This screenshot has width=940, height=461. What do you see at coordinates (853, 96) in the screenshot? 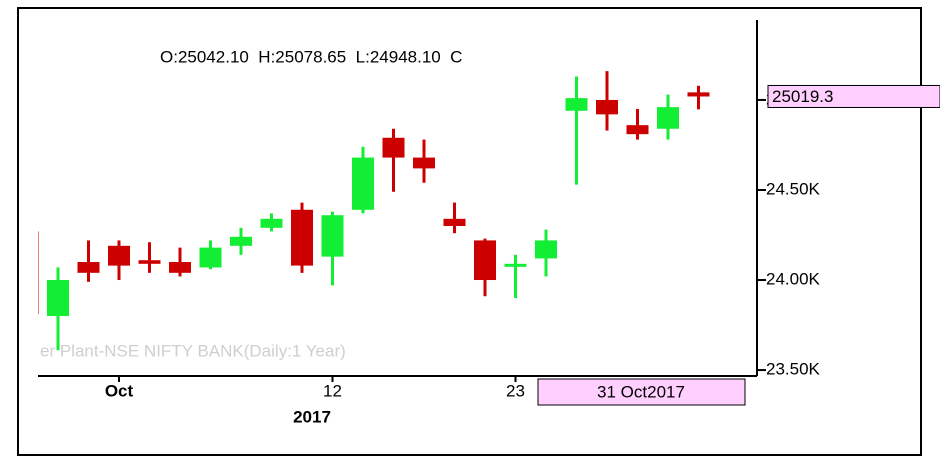
I see `price-box` at bounding box center [853, 96].